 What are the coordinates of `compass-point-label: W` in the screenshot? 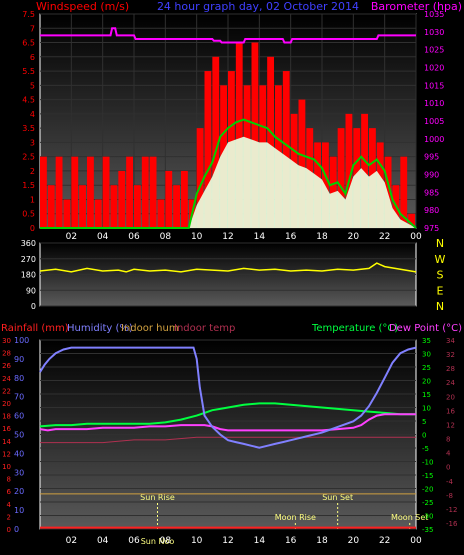 It's located at (440, 259).